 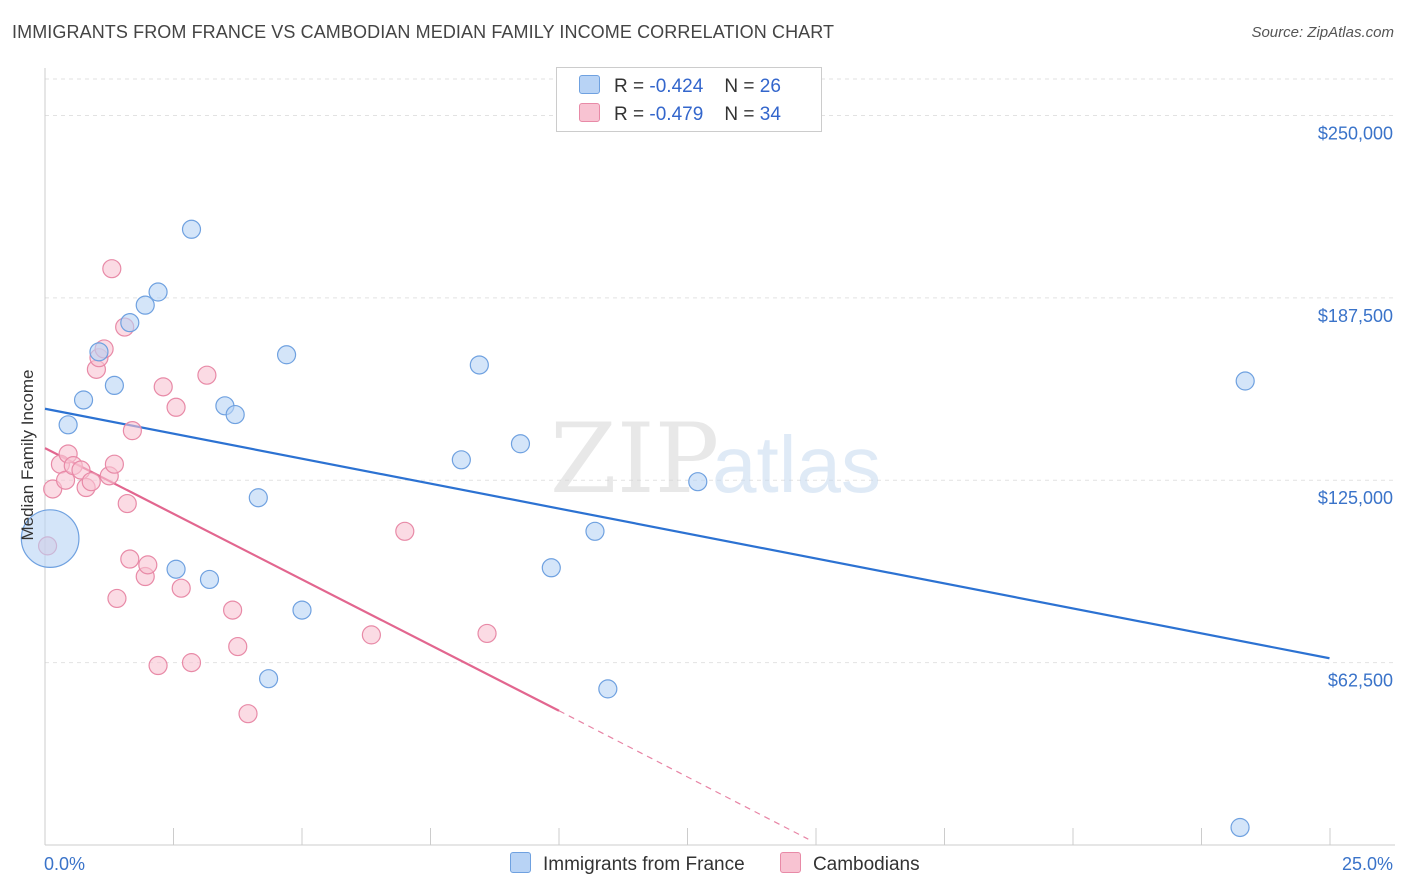 I want to click on trend-extension-cambodians, so click(x=683, y=775).